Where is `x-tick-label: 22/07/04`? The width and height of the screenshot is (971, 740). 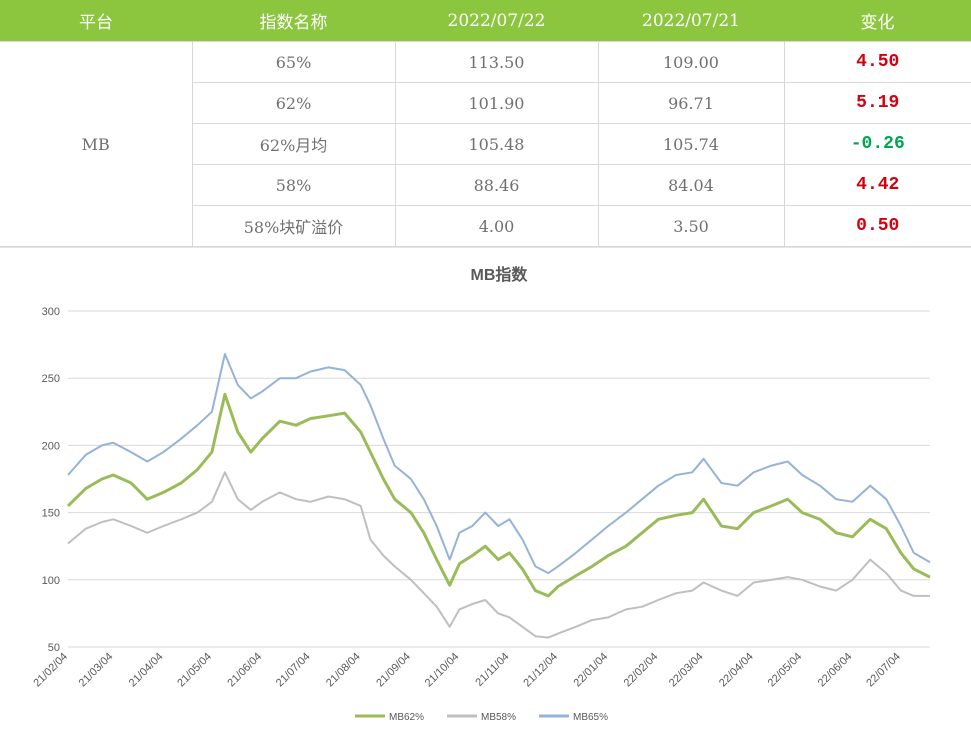 x-tick-label: 22/07/04 is located at coordinates (883, 670).